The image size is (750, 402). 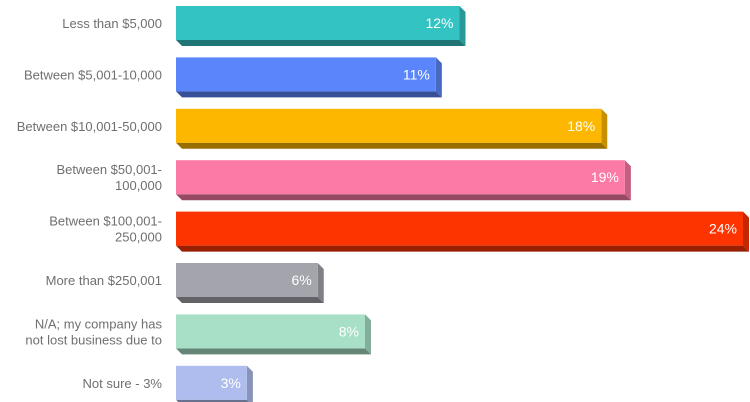 I want to click on bar-group: 12% Less than $5,000, so click(x=264, y=26).